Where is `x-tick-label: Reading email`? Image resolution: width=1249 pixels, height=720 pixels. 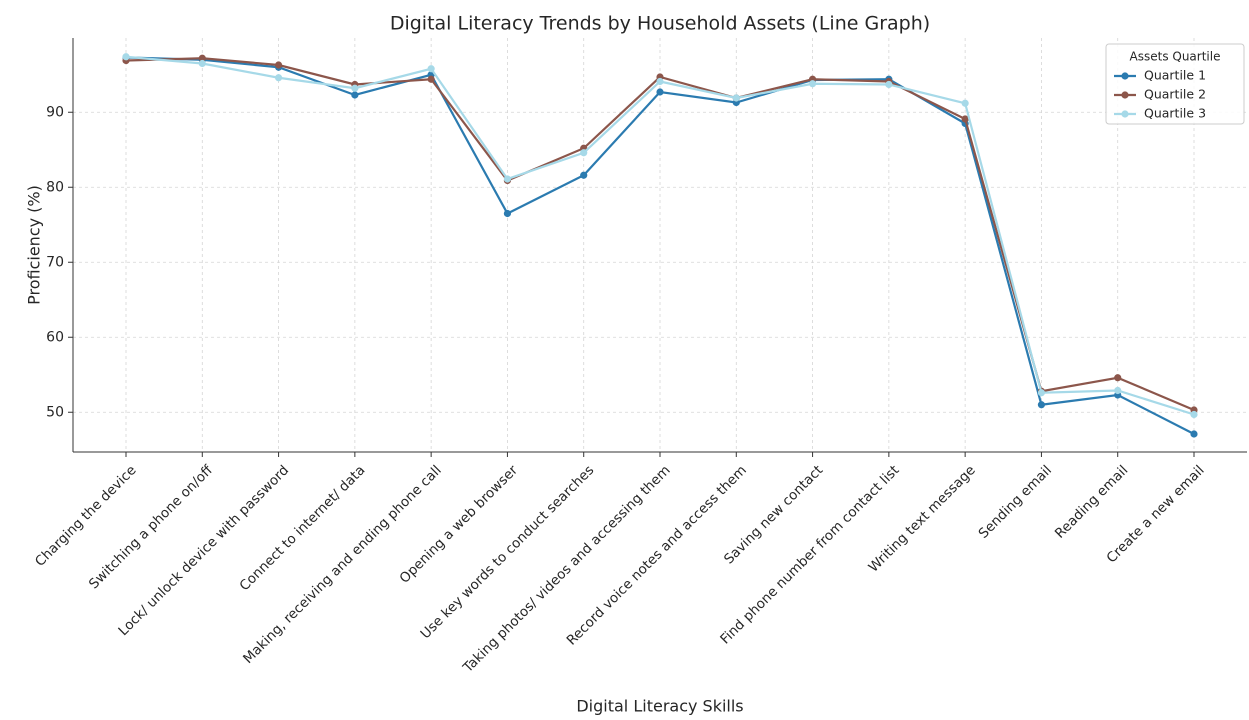 x-tick-label: Reading email is located at coordinates (1091, 501).